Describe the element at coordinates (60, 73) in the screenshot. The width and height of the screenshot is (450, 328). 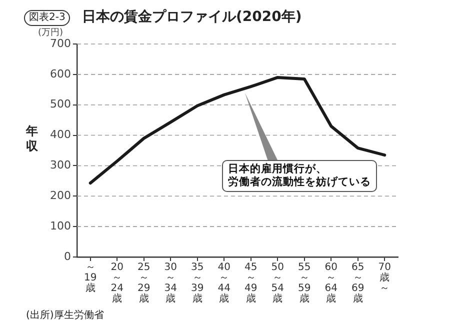
I see `y-tick-label: 600` at that location.